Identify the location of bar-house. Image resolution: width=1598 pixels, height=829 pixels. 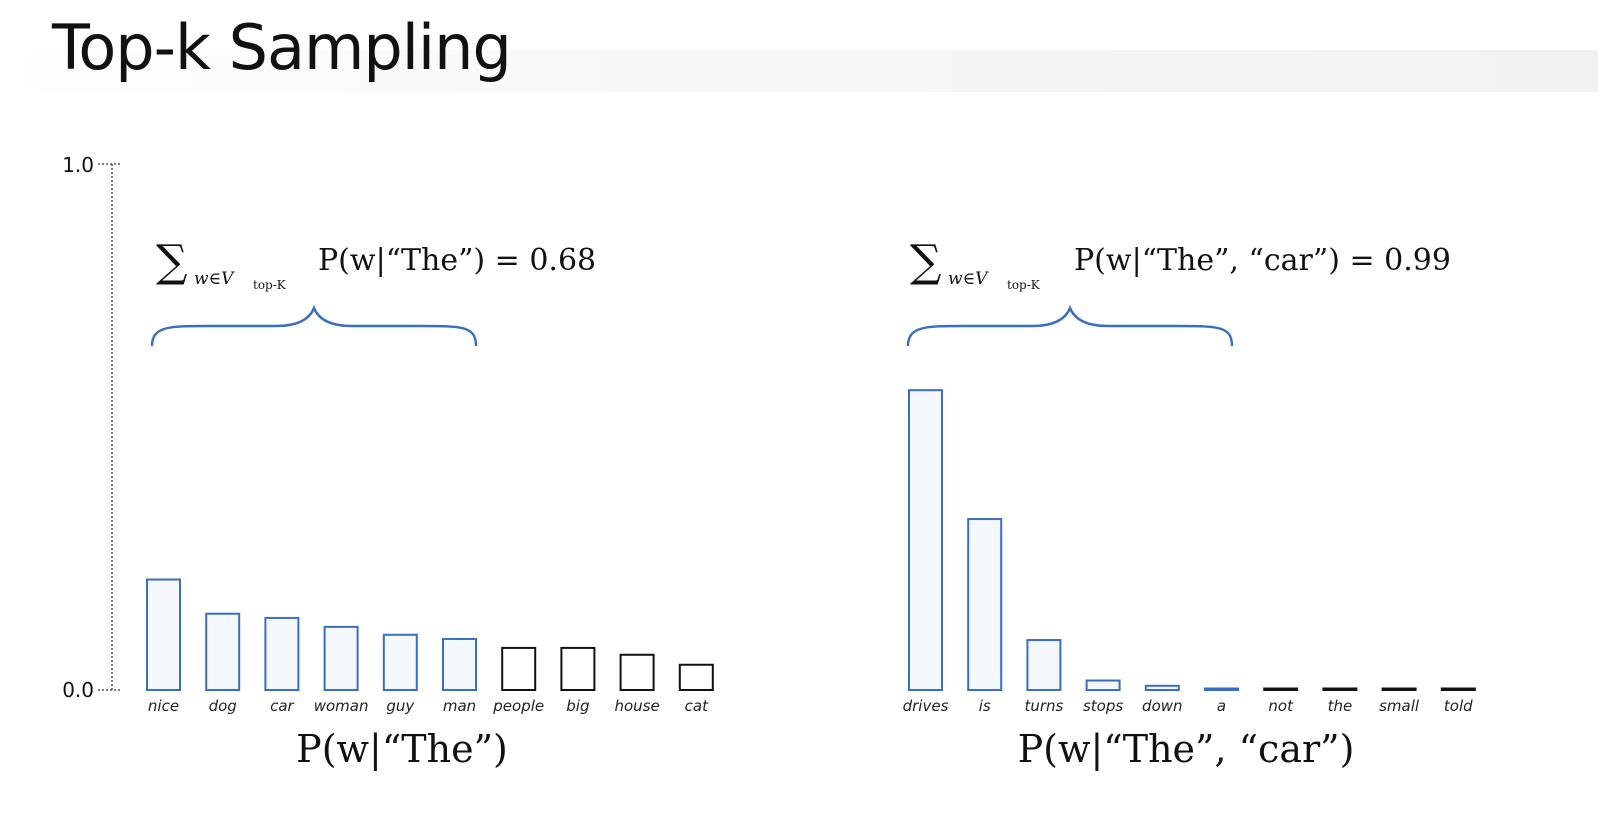
(637, 672).